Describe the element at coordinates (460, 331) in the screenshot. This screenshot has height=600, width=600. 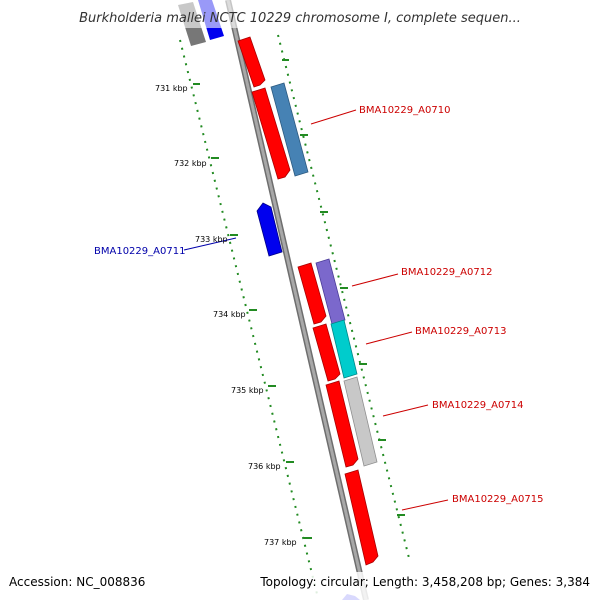
I see `gene-label-a0713: BMA10229_A0713` at that location.